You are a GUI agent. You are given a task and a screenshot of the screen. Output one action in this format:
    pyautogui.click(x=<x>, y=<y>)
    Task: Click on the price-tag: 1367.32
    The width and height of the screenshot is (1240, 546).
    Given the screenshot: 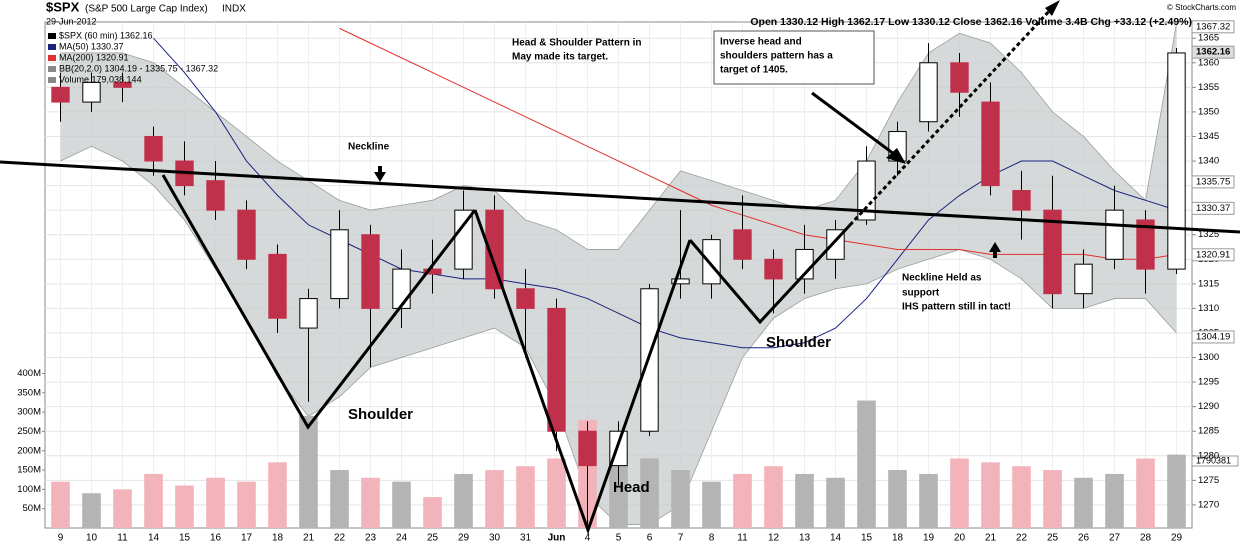 What is the action you would take?
    pyautogui.click(x=1213, y=26)
    